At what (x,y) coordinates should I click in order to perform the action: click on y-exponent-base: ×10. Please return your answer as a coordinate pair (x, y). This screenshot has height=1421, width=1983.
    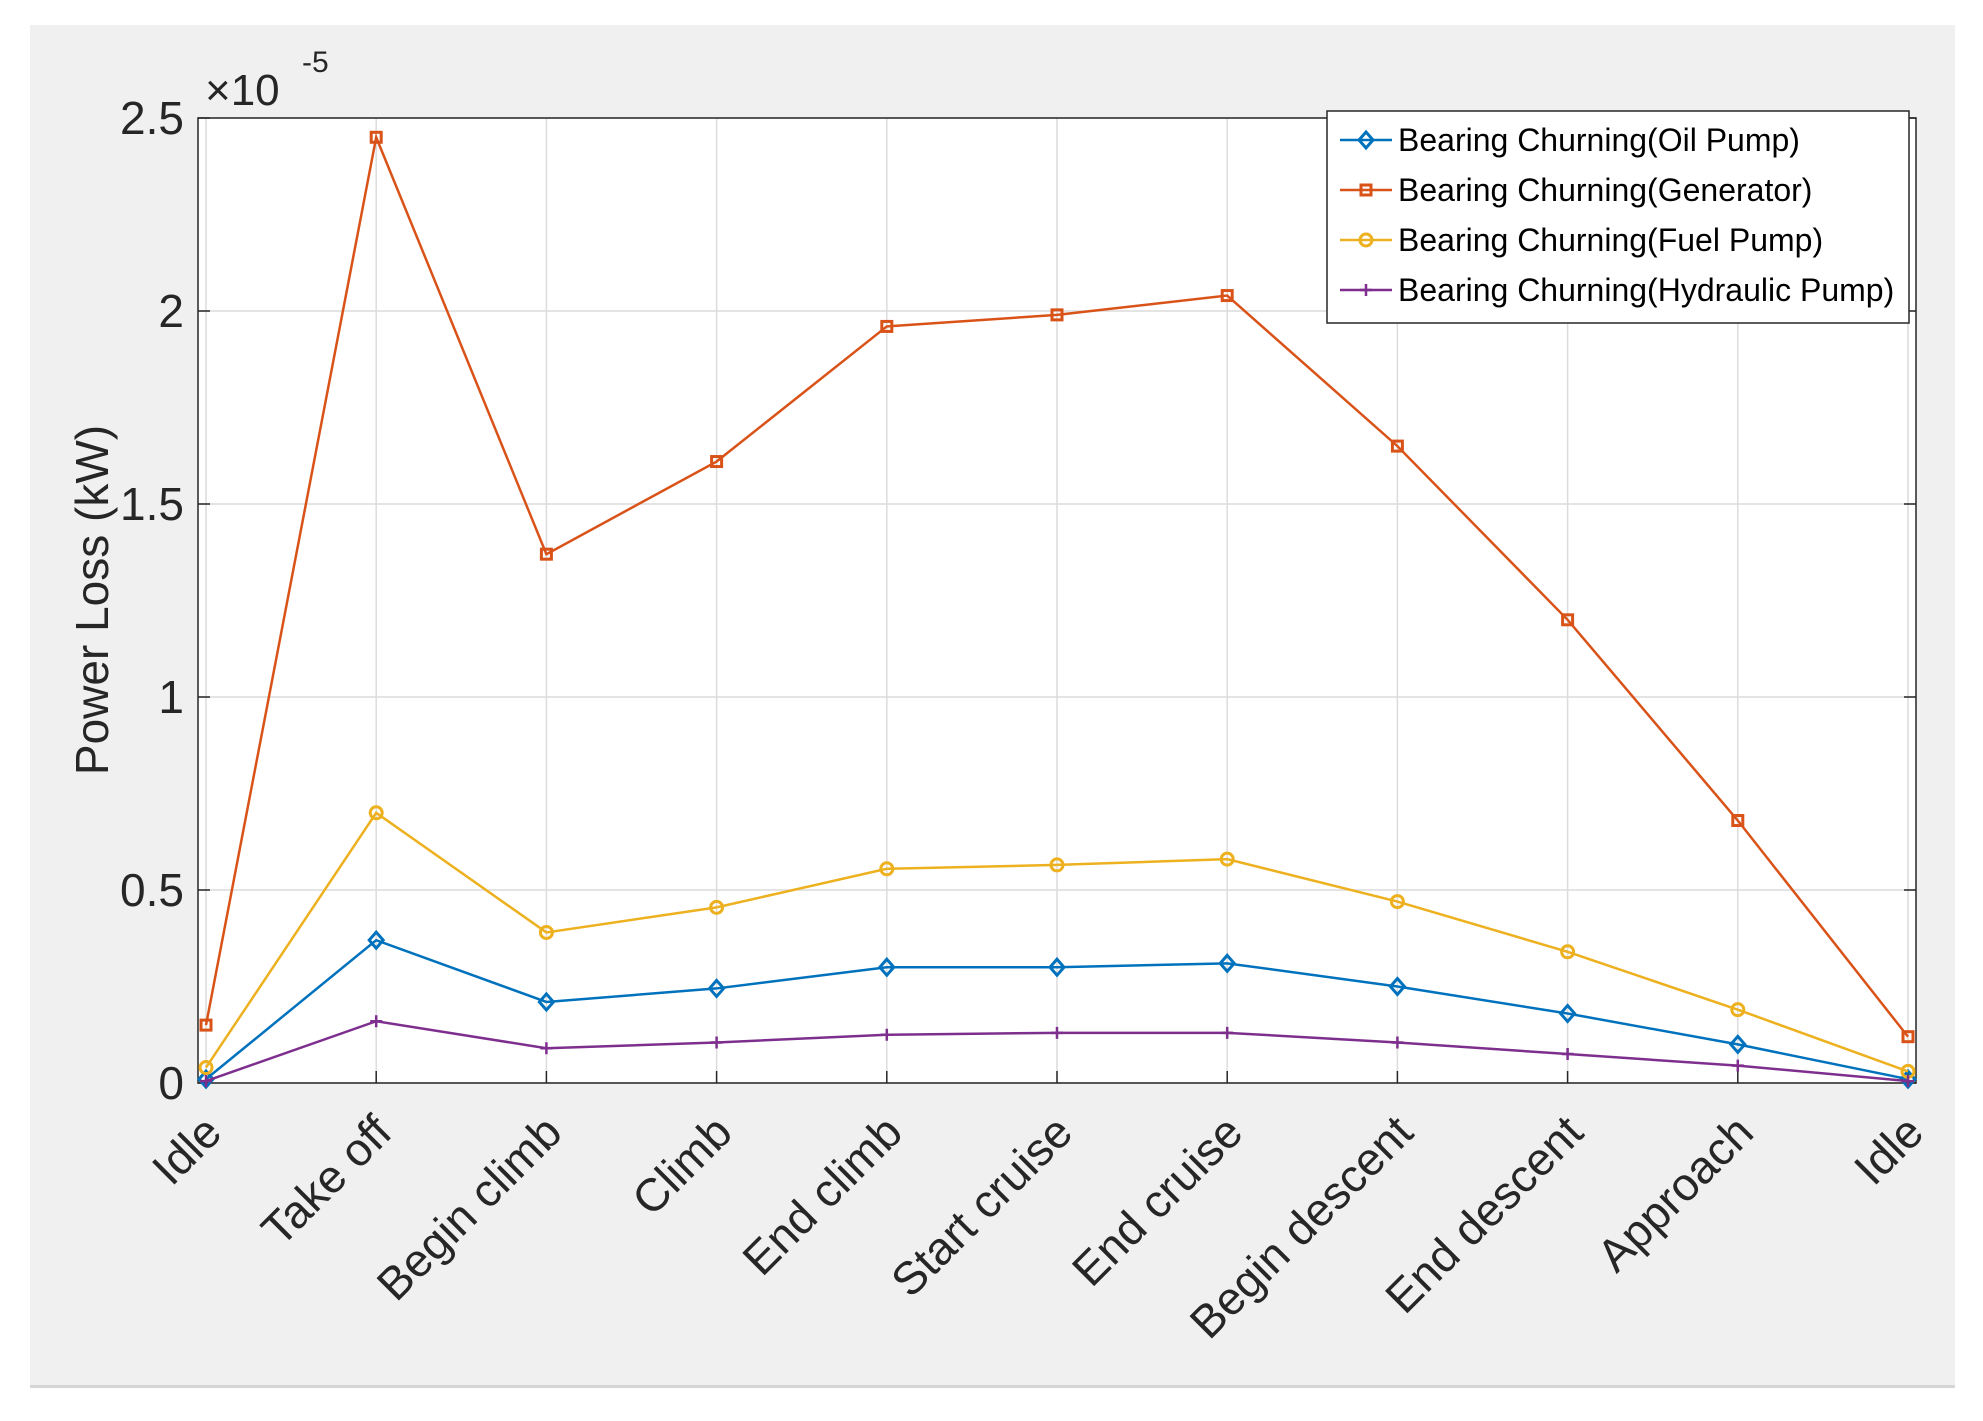
    Looking at the image, I should click on (242, 90).